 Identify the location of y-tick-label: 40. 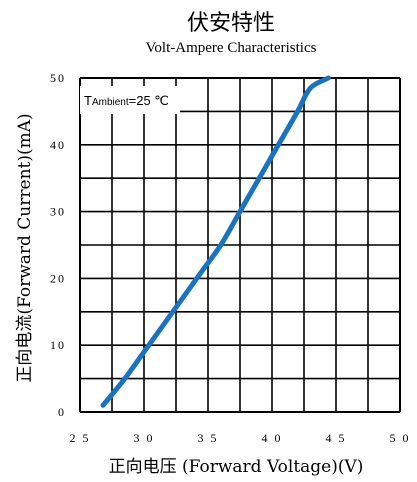
(58, 145).